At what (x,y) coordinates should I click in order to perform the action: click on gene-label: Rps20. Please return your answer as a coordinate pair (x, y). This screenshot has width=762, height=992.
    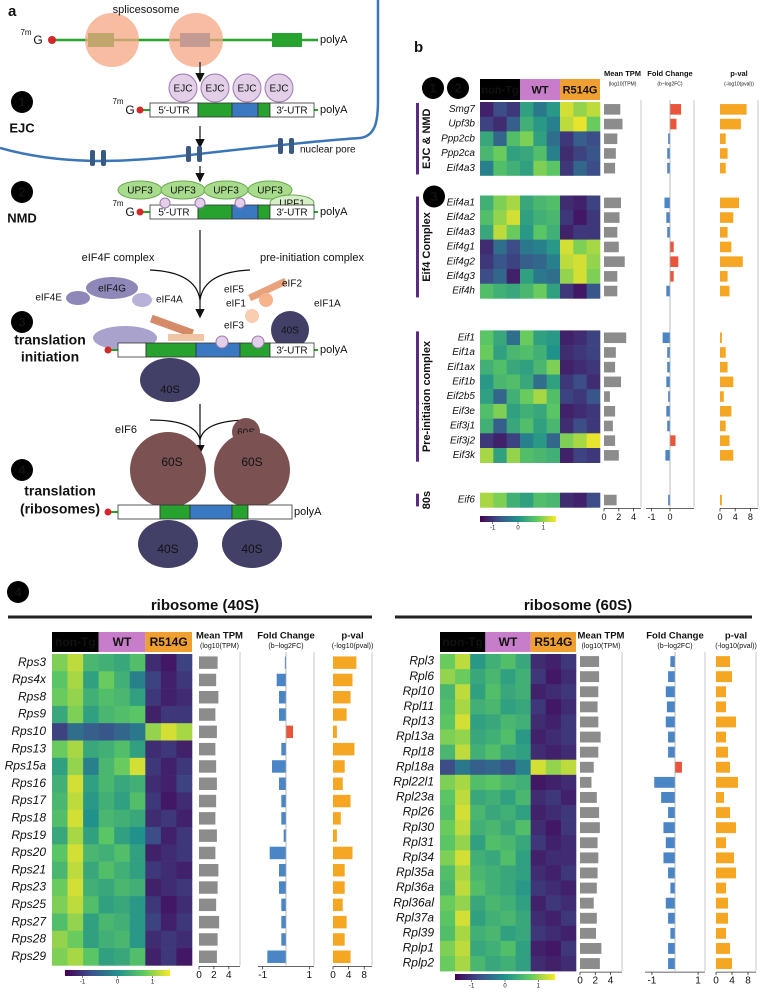
    Looking at the image, I should click on (28, 852).